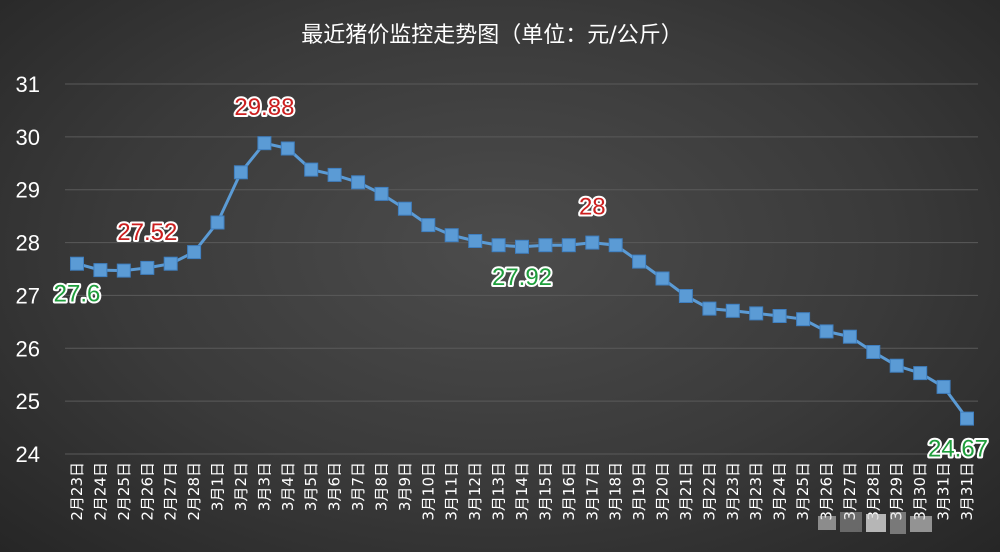 The image size is (1000, 552). Describe the element at coordinates (218, 486) in the screenshot. I see `x-tick-label: 3月1日` at that location.